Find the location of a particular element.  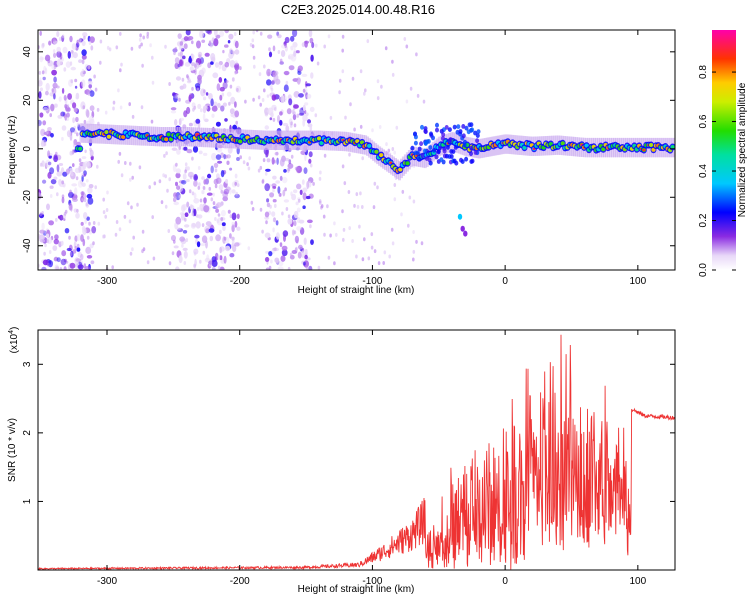

y-tick-label: 20 is located at coordinates (27, 100).